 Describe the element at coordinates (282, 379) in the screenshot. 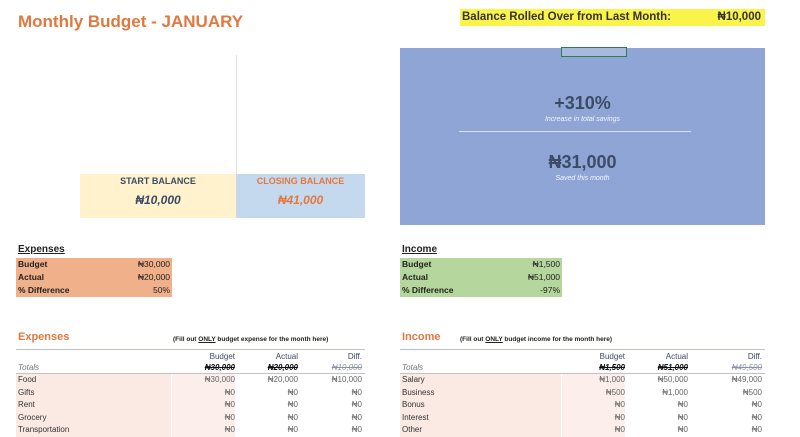

I see `row-value: ₦20,000` at that location.